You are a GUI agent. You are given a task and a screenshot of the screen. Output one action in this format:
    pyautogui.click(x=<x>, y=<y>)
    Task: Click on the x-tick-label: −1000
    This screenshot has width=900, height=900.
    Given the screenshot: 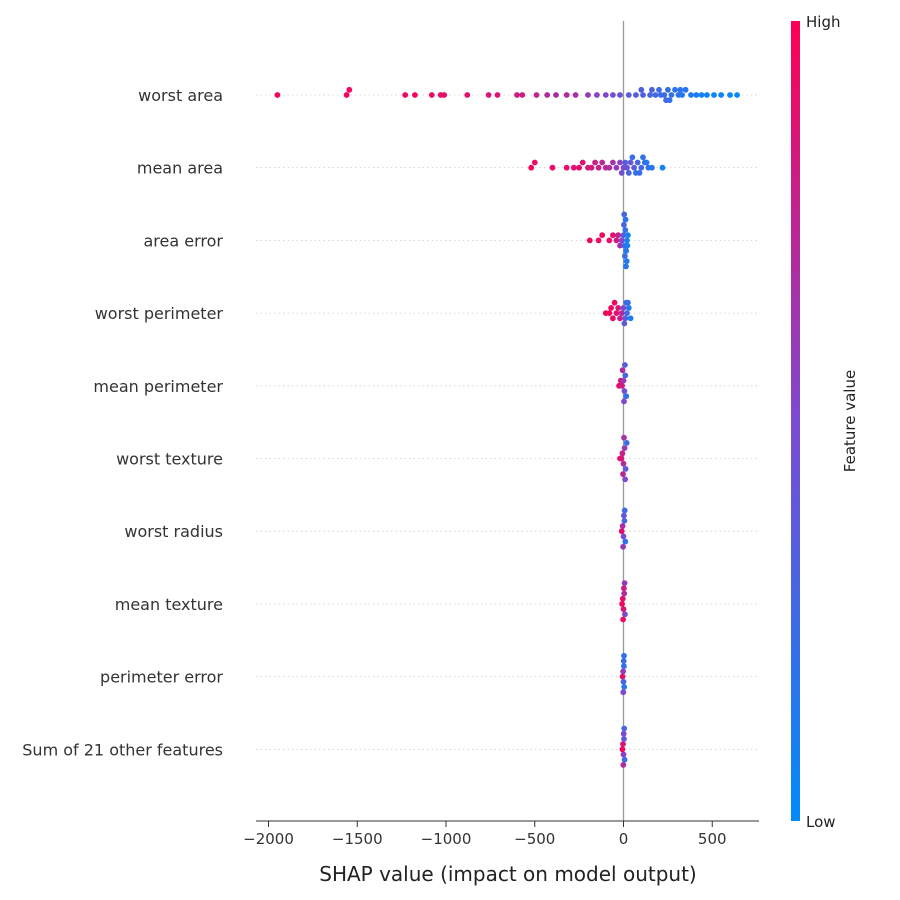 What is the action you would take?
    pyautogui.click(x=446, y=839)
    